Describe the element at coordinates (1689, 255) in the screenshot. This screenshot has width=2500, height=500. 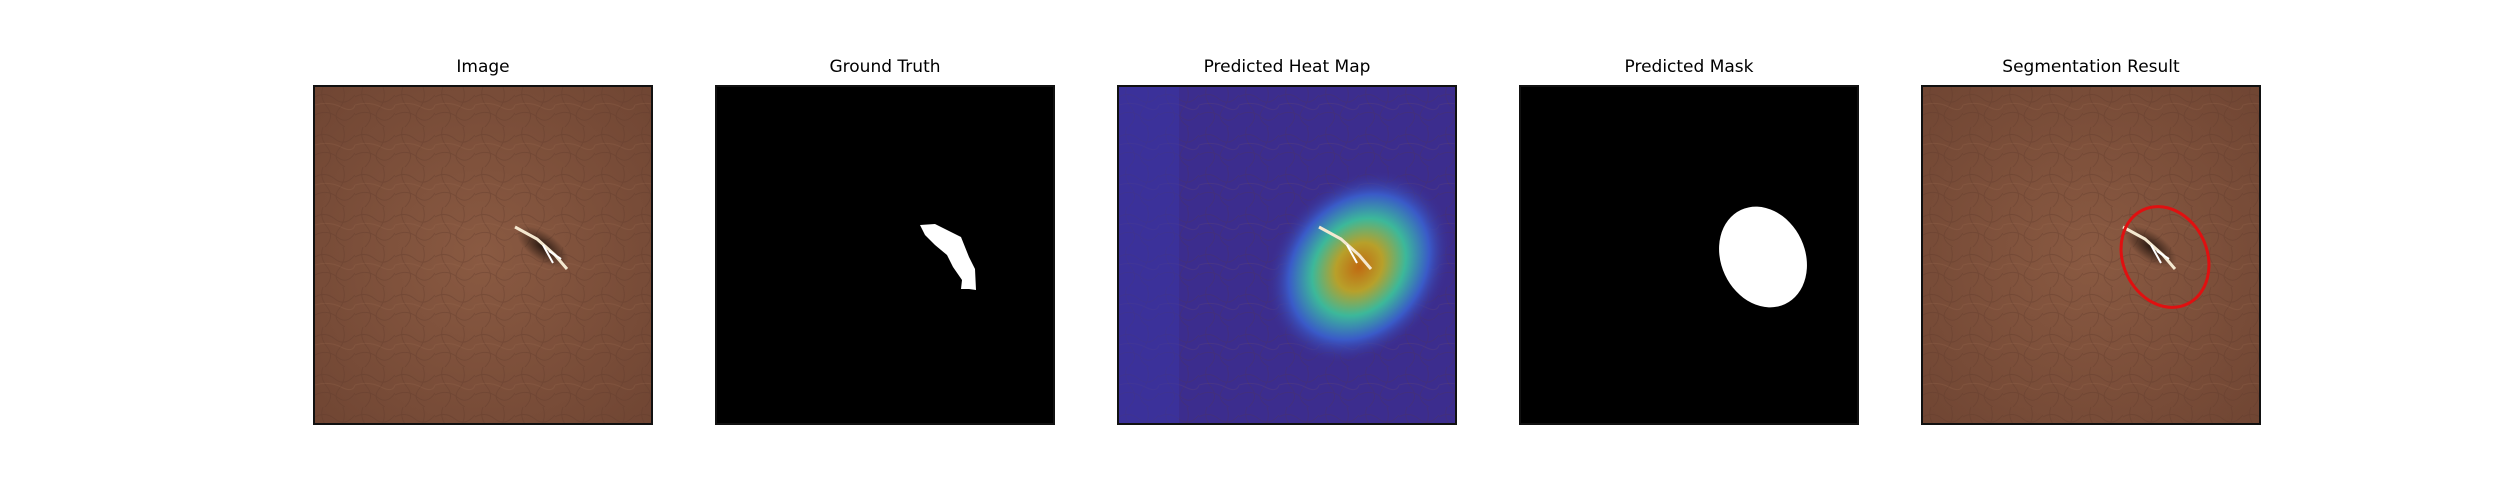
I see `predicted-mask` at that location.